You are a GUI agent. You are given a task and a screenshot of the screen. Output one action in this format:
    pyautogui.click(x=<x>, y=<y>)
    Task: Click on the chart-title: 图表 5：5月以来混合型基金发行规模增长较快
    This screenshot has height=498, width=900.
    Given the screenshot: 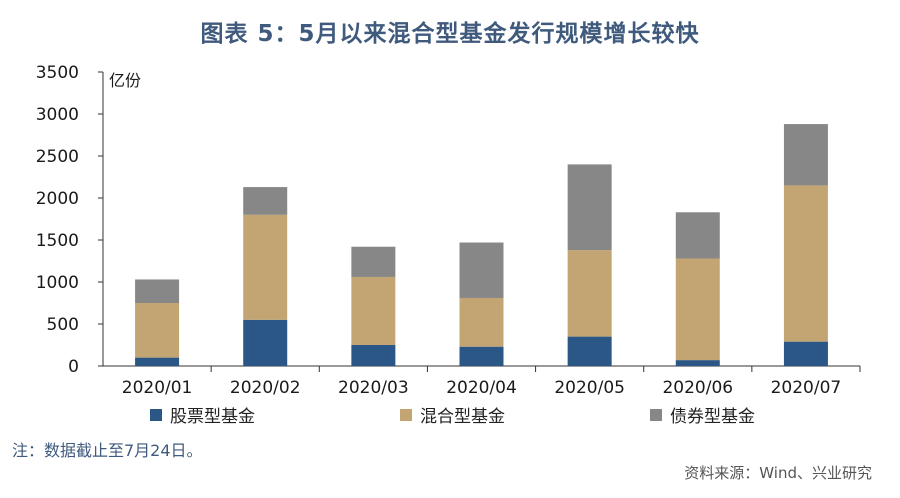 What is the action you would take?
    pyautogui.click(x=450, y=34)
    